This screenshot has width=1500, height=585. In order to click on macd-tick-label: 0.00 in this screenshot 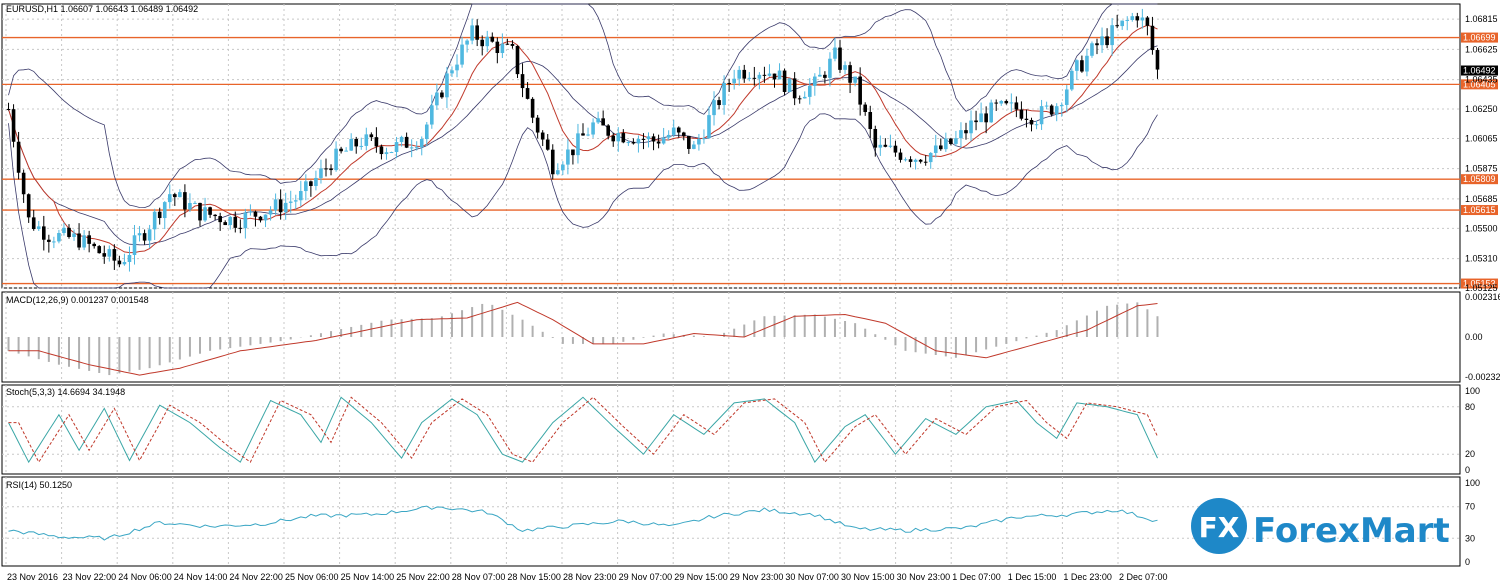, I will do `click(1474, 337)`.